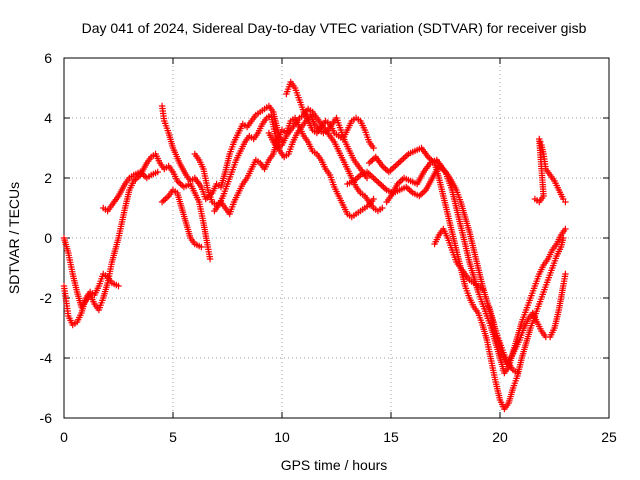 The width and height of the screenshot is (640, 480). I want to click on x-tick-label: 10, so click(282, 437).